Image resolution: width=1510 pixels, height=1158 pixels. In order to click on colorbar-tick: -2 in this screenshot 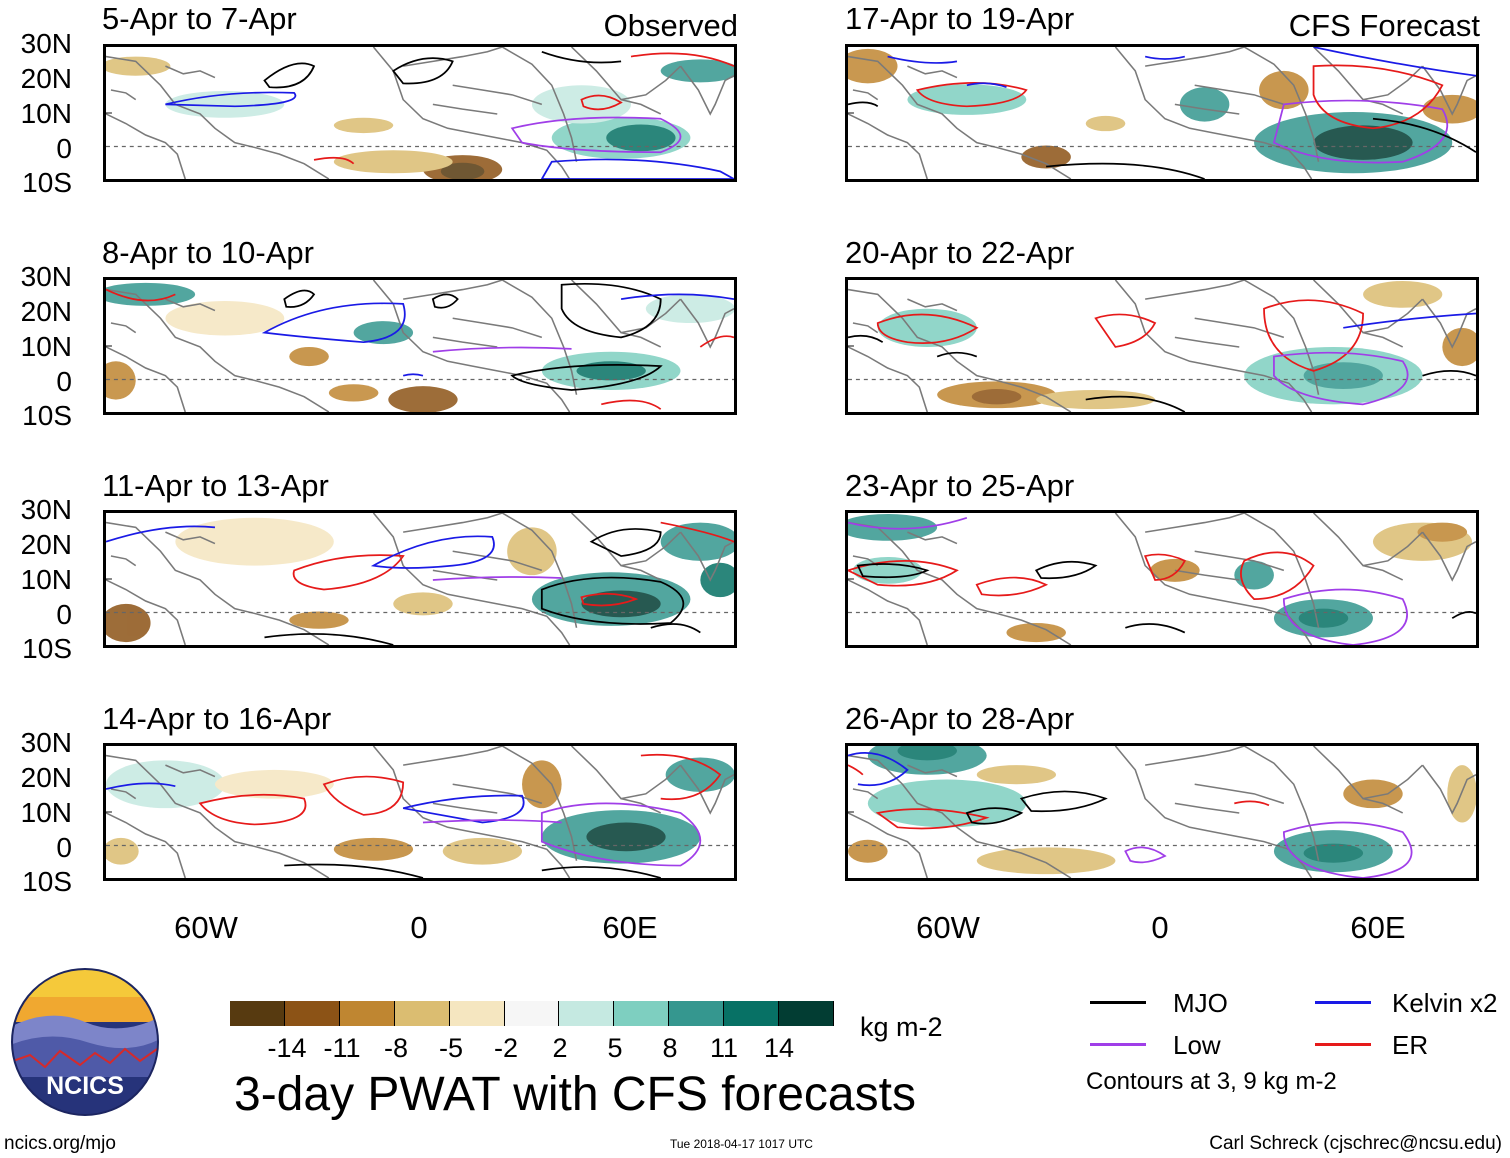, I will do `click(505, 1048)`.